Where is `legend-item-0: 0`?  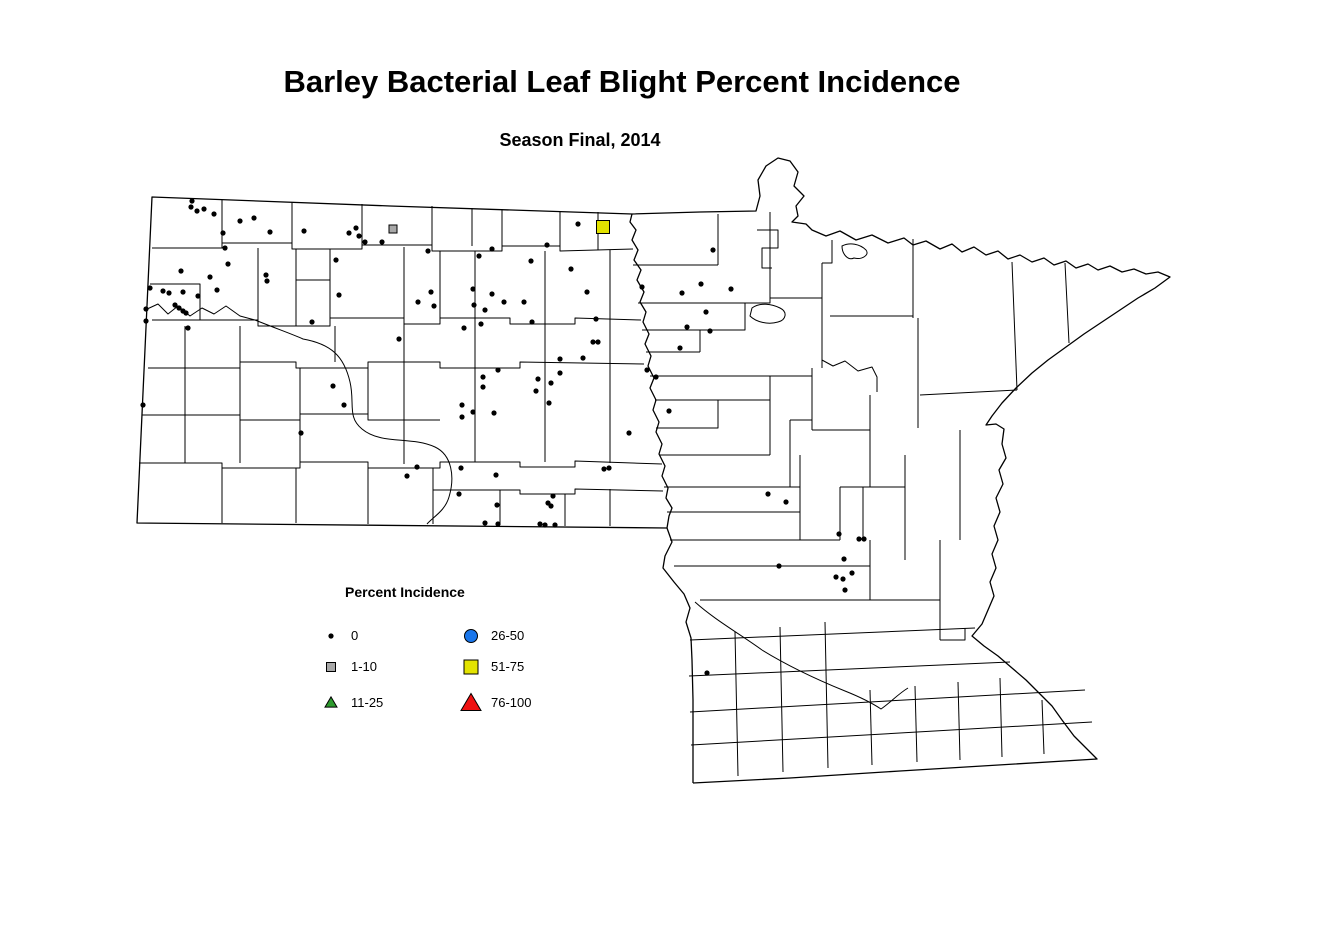 legend-item-0: 0 is located at coordinates (388, 635).